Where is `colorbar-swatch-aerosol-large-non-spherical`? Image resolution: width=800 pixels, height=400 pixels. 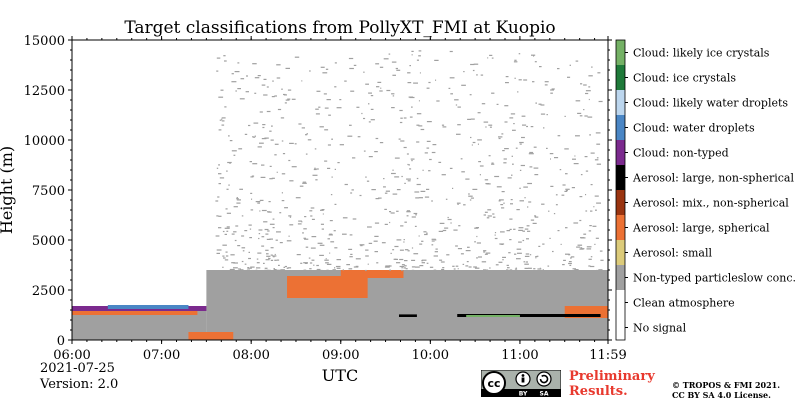
colorbar-swatch-aerosol-large-non-spherical is located at coordinates (620, 177).